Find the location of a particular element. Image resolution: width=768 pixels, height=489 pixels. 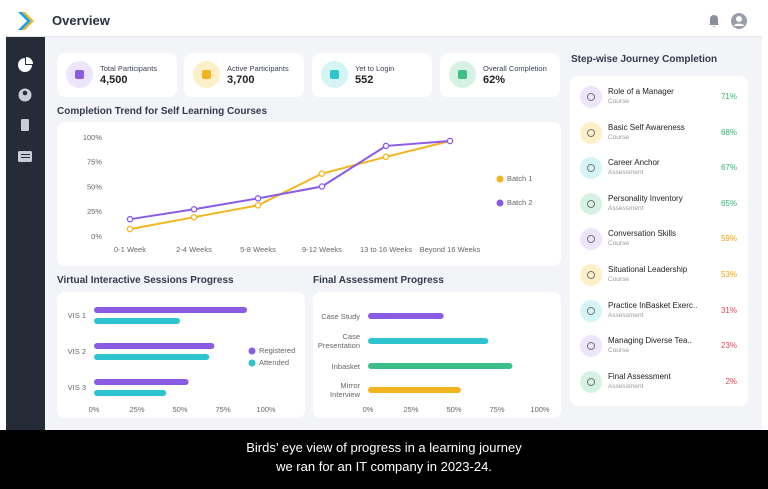

stat-value: 4,500 is located at coordinates (114, 80).